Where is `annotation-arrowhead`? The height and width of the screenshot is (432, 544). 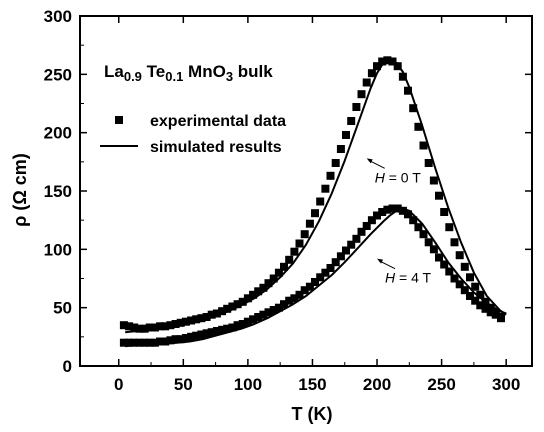
annotation-arrowhead is located at coordinates (380, 261).